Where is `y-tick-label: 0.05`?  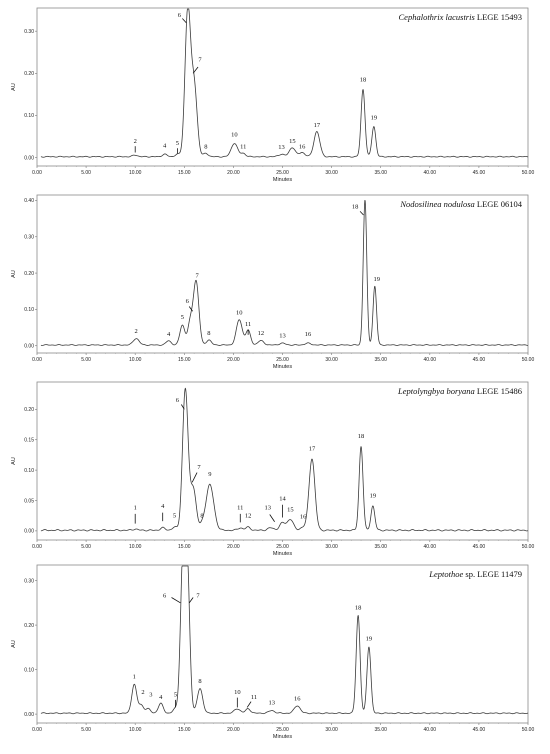 y-tick-label: 0.05 is located at coordinates (29, 501).